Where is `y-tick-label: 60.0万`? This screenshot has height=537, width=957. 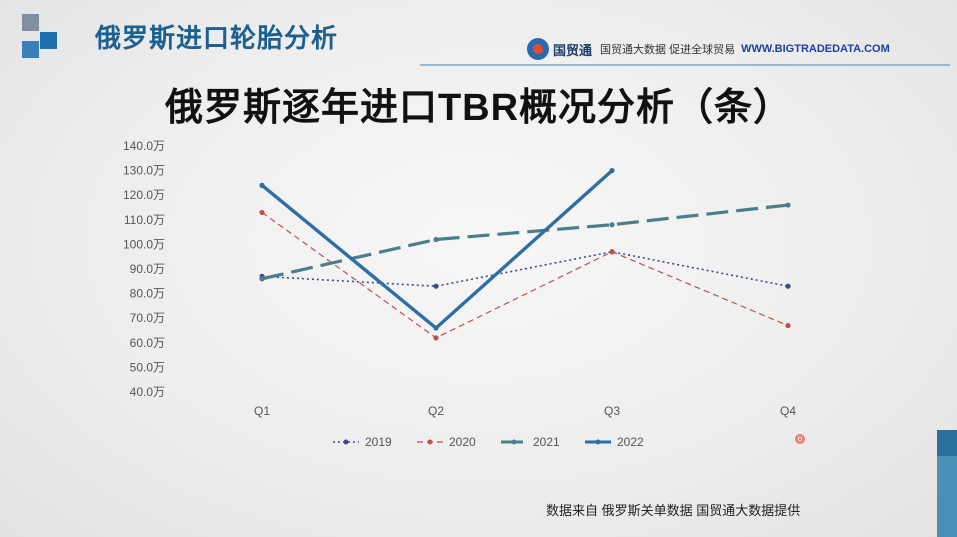 y-tick-label: 60.0万 is located at coordinates (147, 343).